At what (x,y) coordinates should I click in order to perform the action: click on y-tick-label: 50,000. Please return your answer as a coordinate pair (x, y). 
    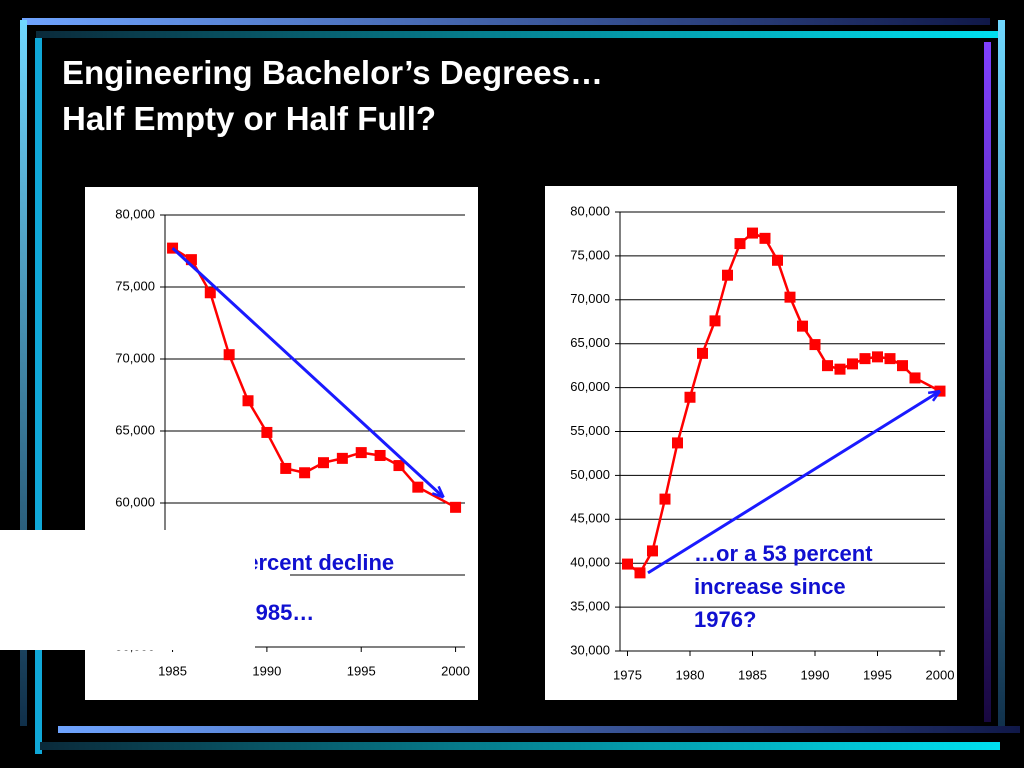
    Looking at the image, I should click on (590, 474).